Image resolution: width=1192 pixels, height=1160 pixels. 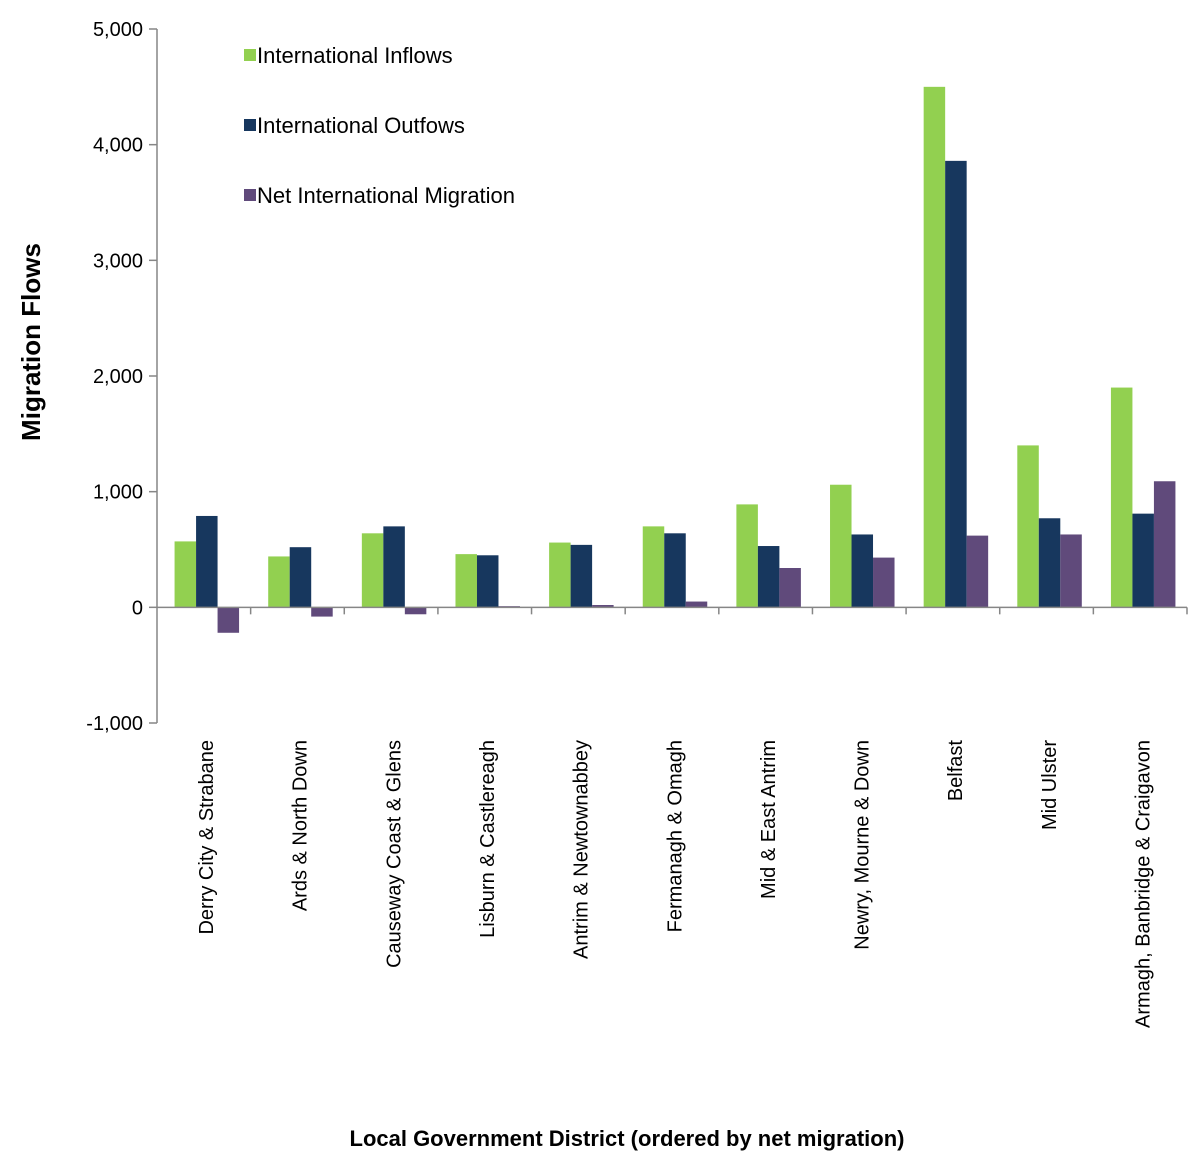 I want to click on y-tick-label: 4,000, so click(x=118, y=146).